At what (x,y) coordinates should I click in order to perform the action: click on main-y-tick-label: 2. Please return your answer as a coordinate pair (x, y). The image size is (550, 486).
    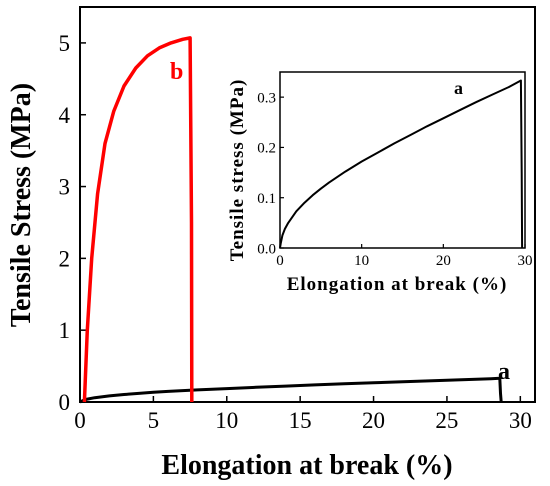
    Looking at the image, I should click on (65, 258).